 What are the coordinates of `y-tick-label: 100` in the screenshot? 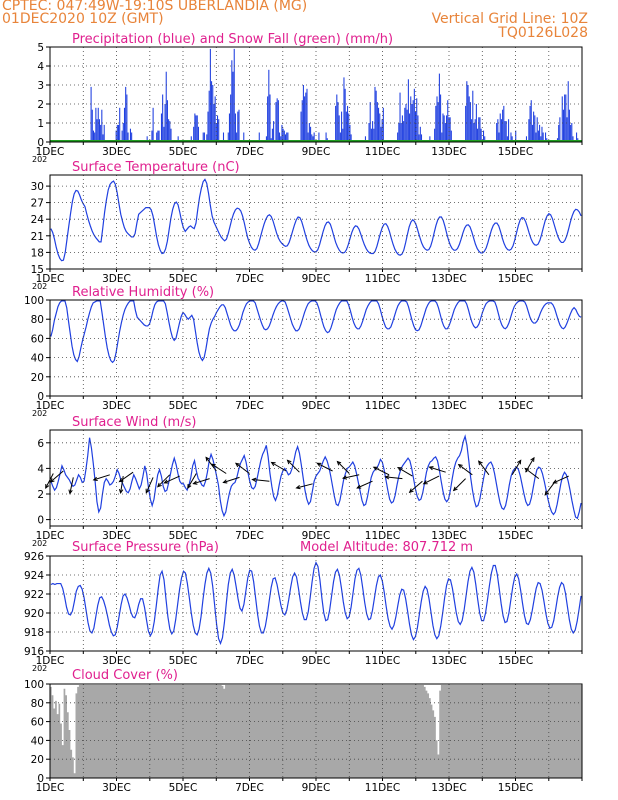 It's located at (34, 301).